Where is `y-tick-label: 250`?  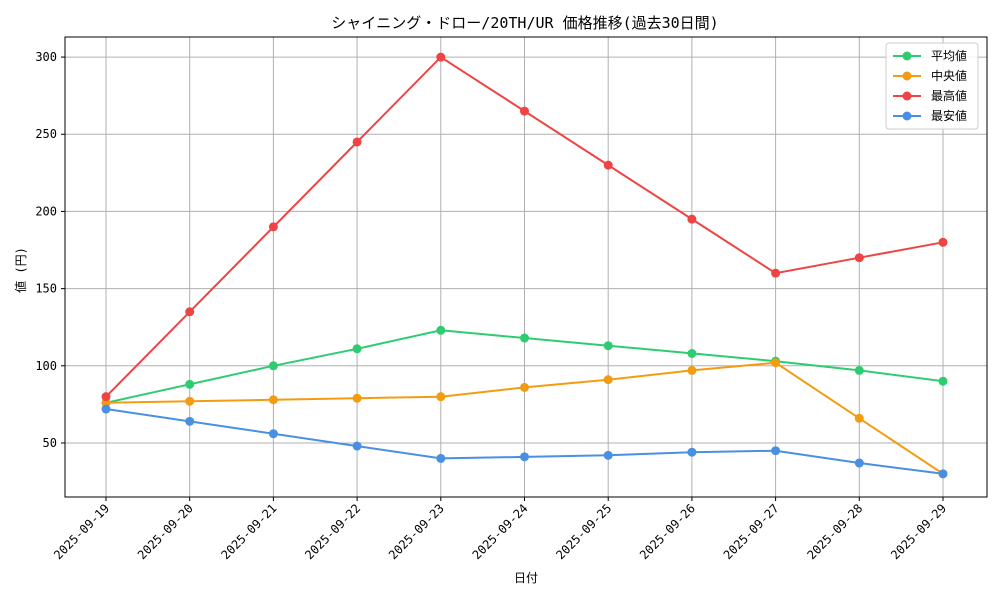
y-tick-label: 250 is located at coordinates (46, 134).